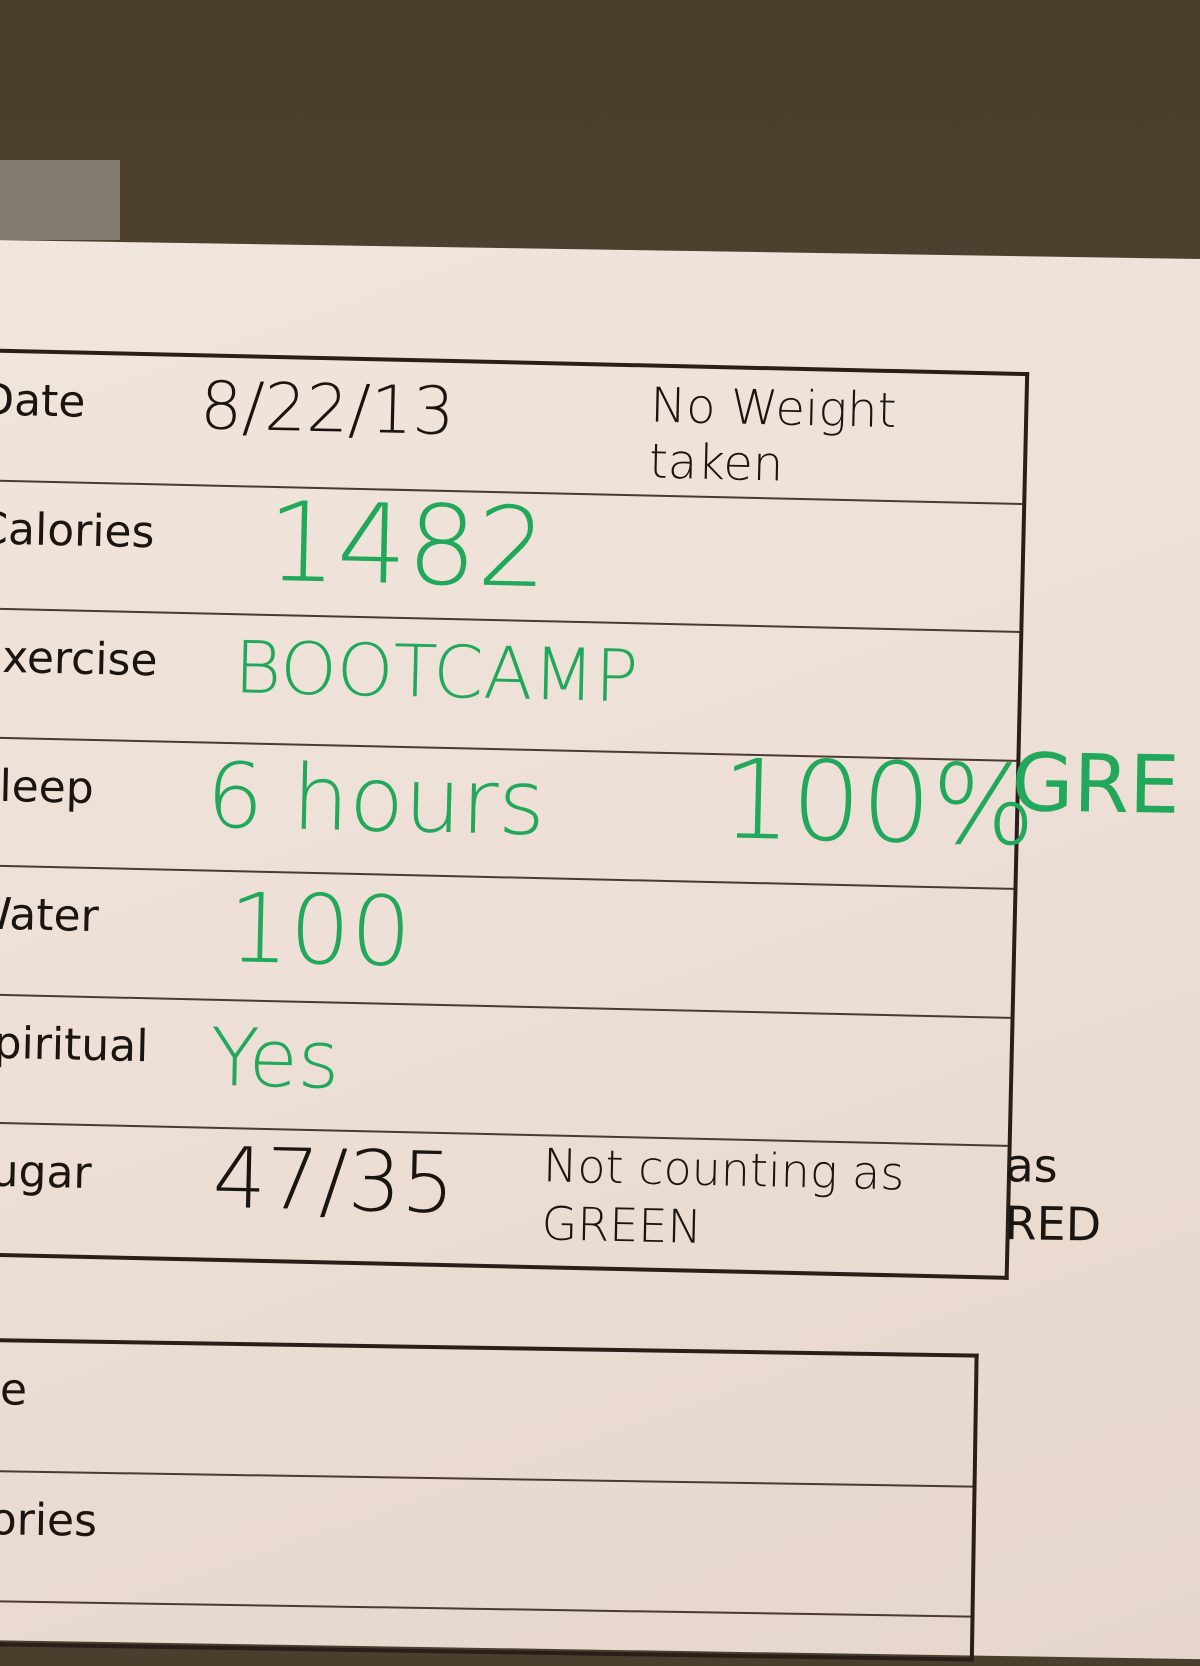 The height and width of the screenshot is (1666, 1200). I want to click on row-sugar: Sugar 47/35 Not counting as GREEN, so click(504, 1199).